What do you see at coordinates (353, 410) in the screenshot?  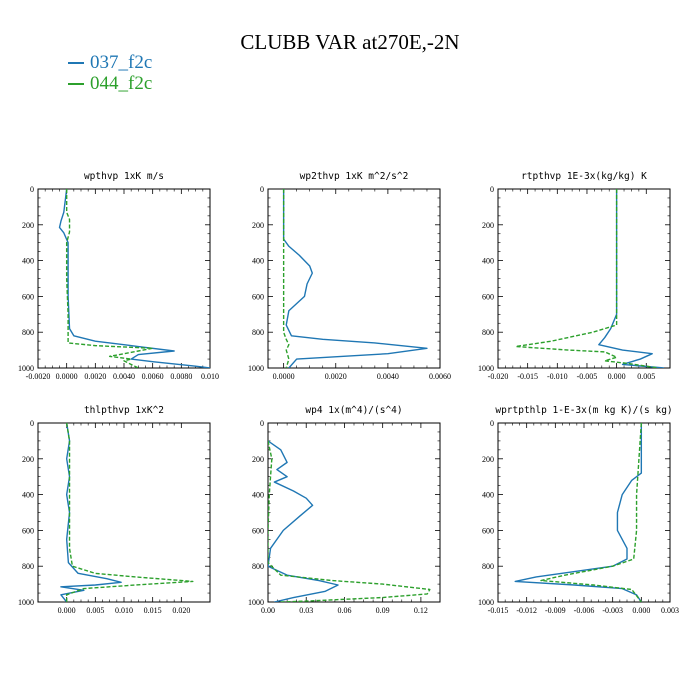 I see `panel-title: wp4 1x(m^4)/(s^4)` at bounding box center [353, 410].